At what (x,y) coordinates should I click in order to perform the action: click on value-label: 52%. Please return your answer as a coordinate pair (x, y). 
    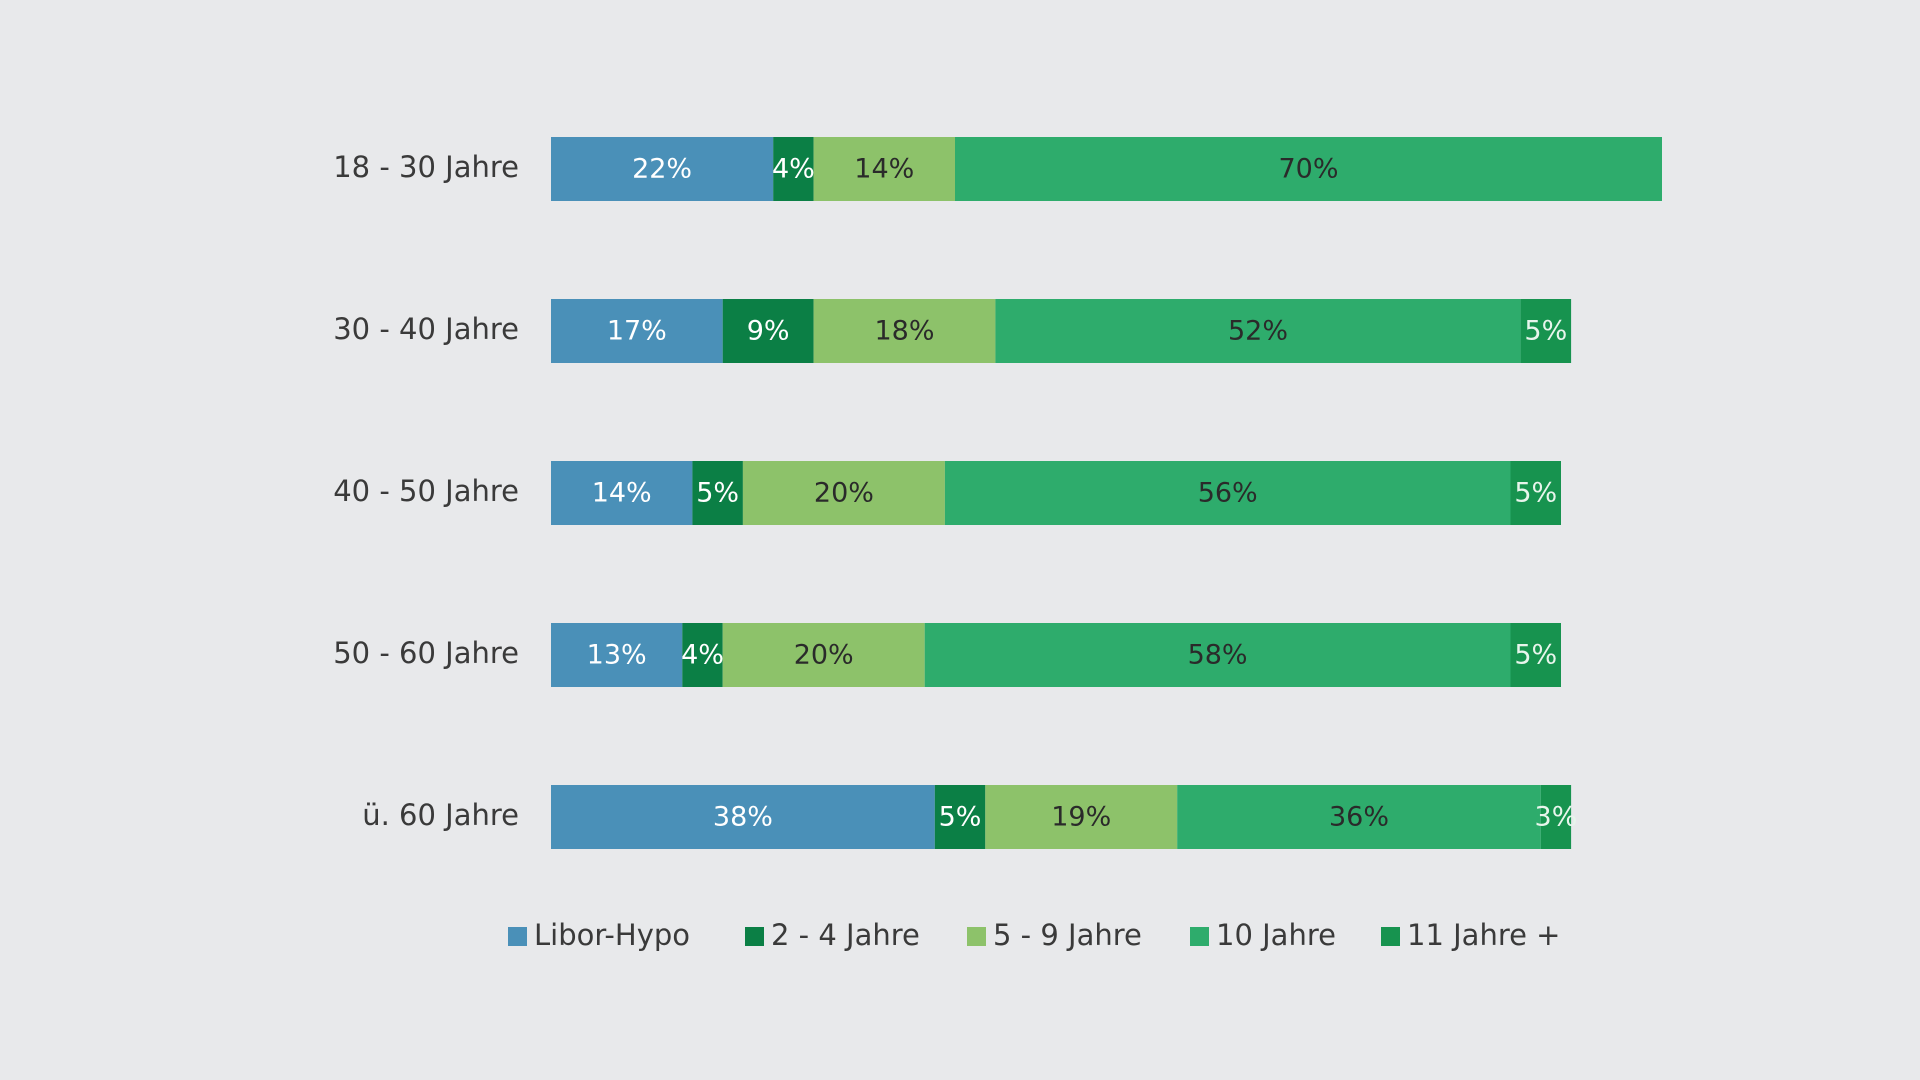
    Looking at the image, I should click on (1258, 331).